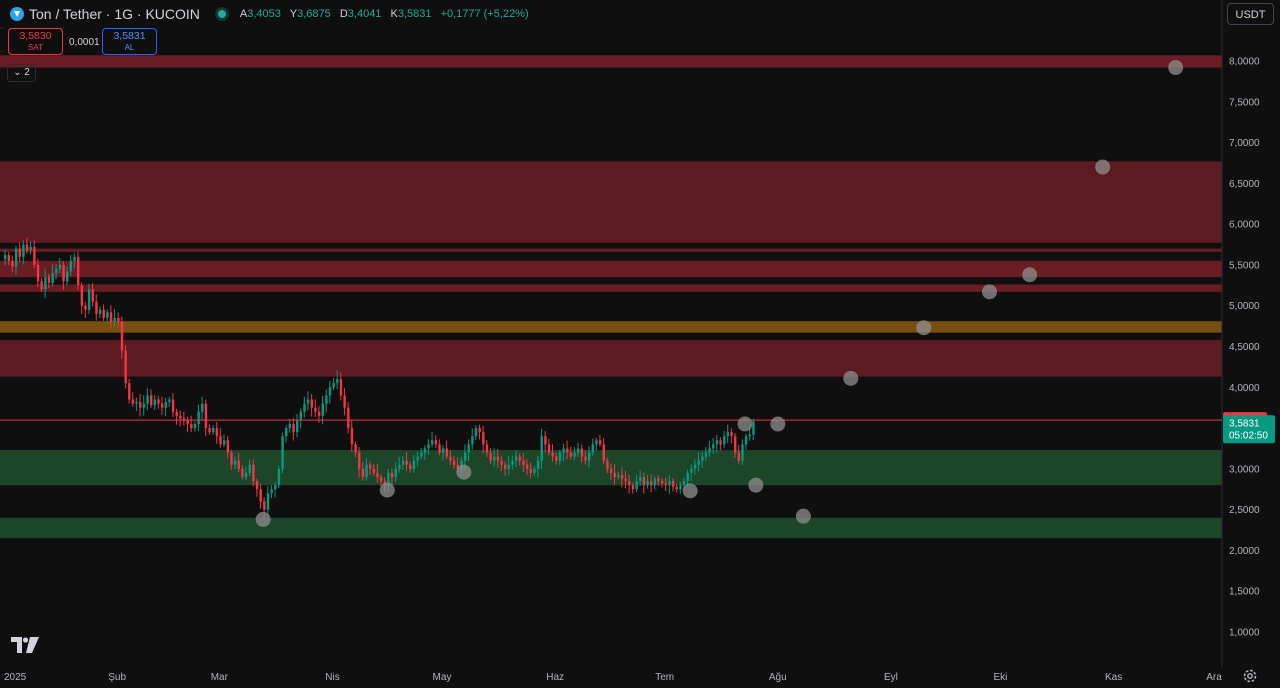 Image resolution: width=1280 pixels, height=688 pixels. What do you see at coordinates (484, 14) in the screenshot?
I see `change-value: +0,1777 (+5,22%)` at bounding box center [484, 14].